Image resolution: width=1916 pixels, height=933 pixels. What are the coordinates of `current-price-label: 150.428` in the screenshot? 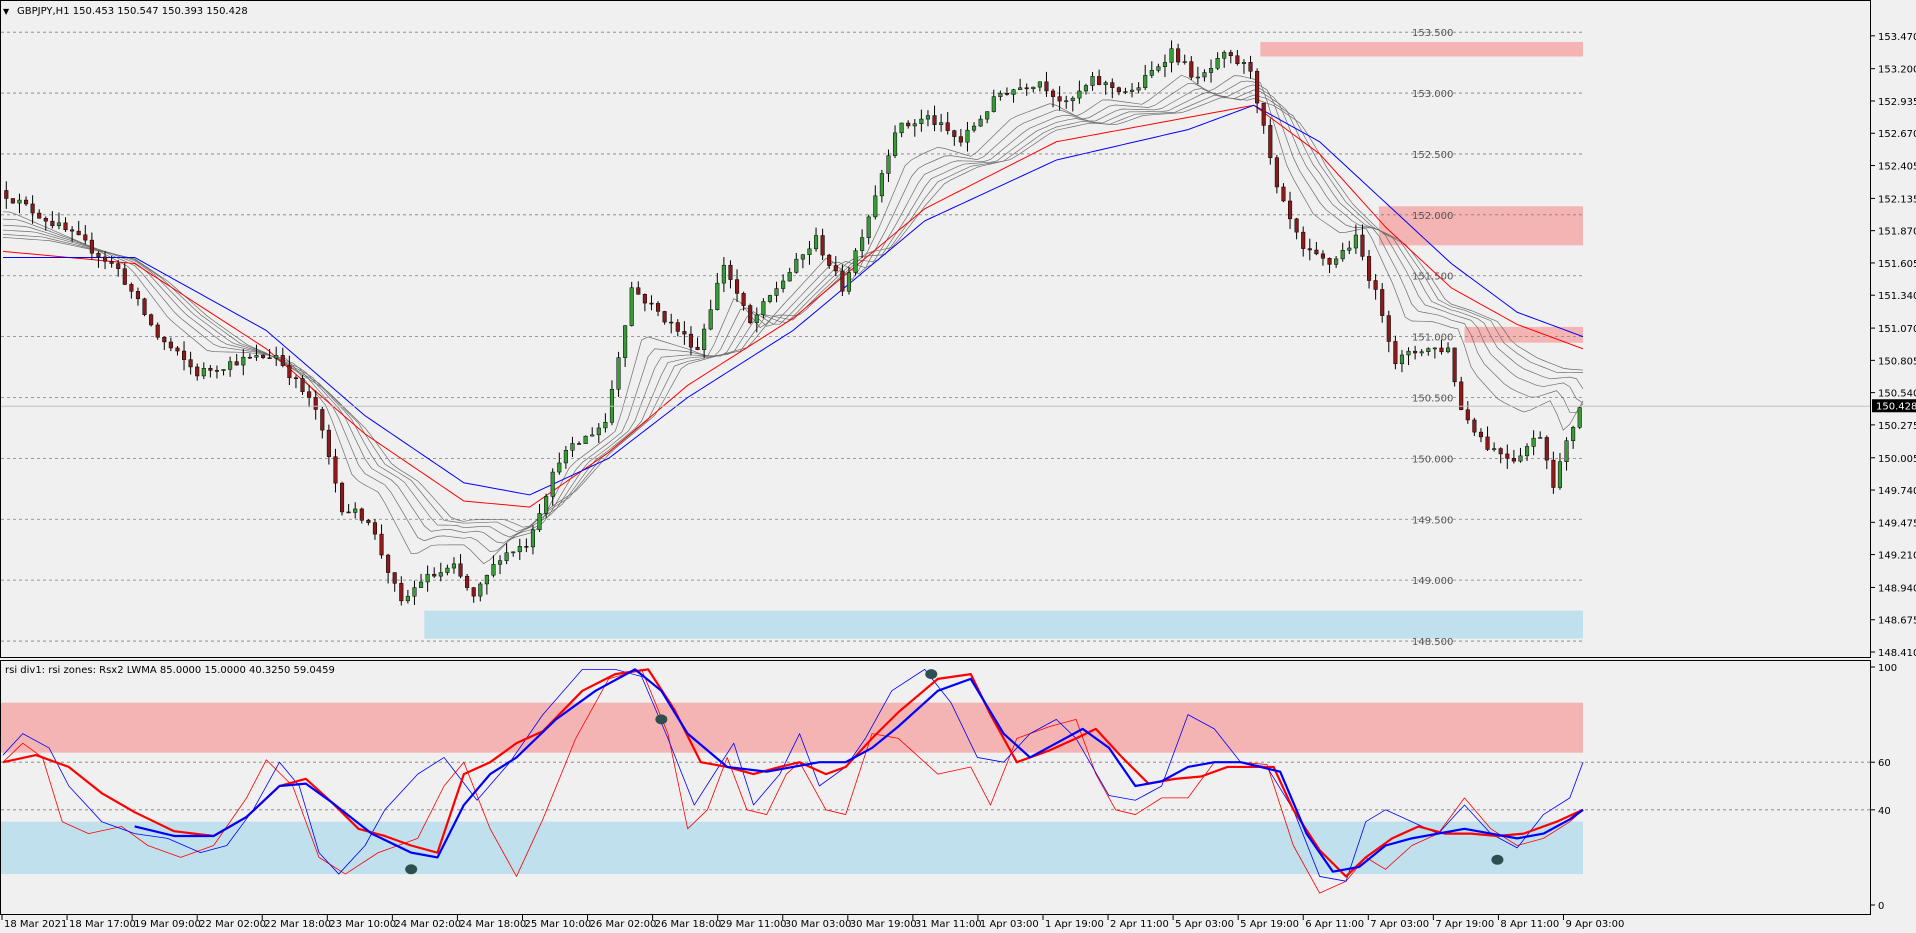 It's located at (1896, 406).